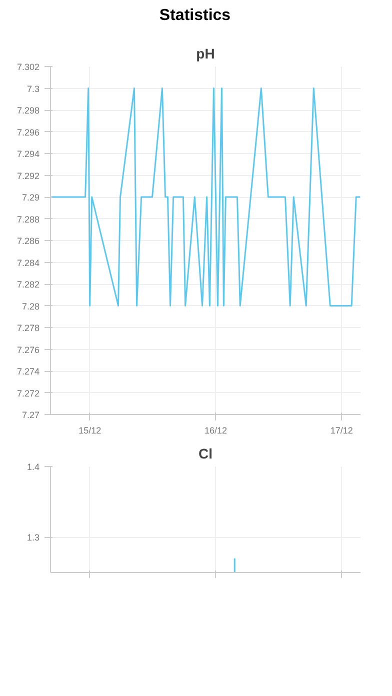 This screenshot has height=696, width=392. Describe the element at coordinates (33, 89) in the screenshot. I see `y-tick-label: 7.3` at that location.